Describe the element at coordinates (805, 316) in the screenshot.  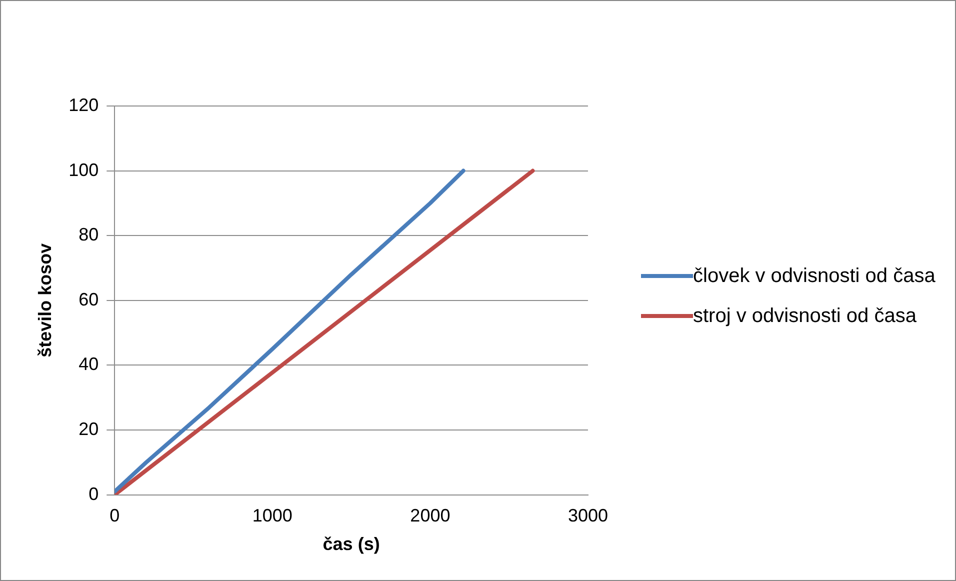
I see `legend-label: stroj v odvisnosti od časa` at that location.